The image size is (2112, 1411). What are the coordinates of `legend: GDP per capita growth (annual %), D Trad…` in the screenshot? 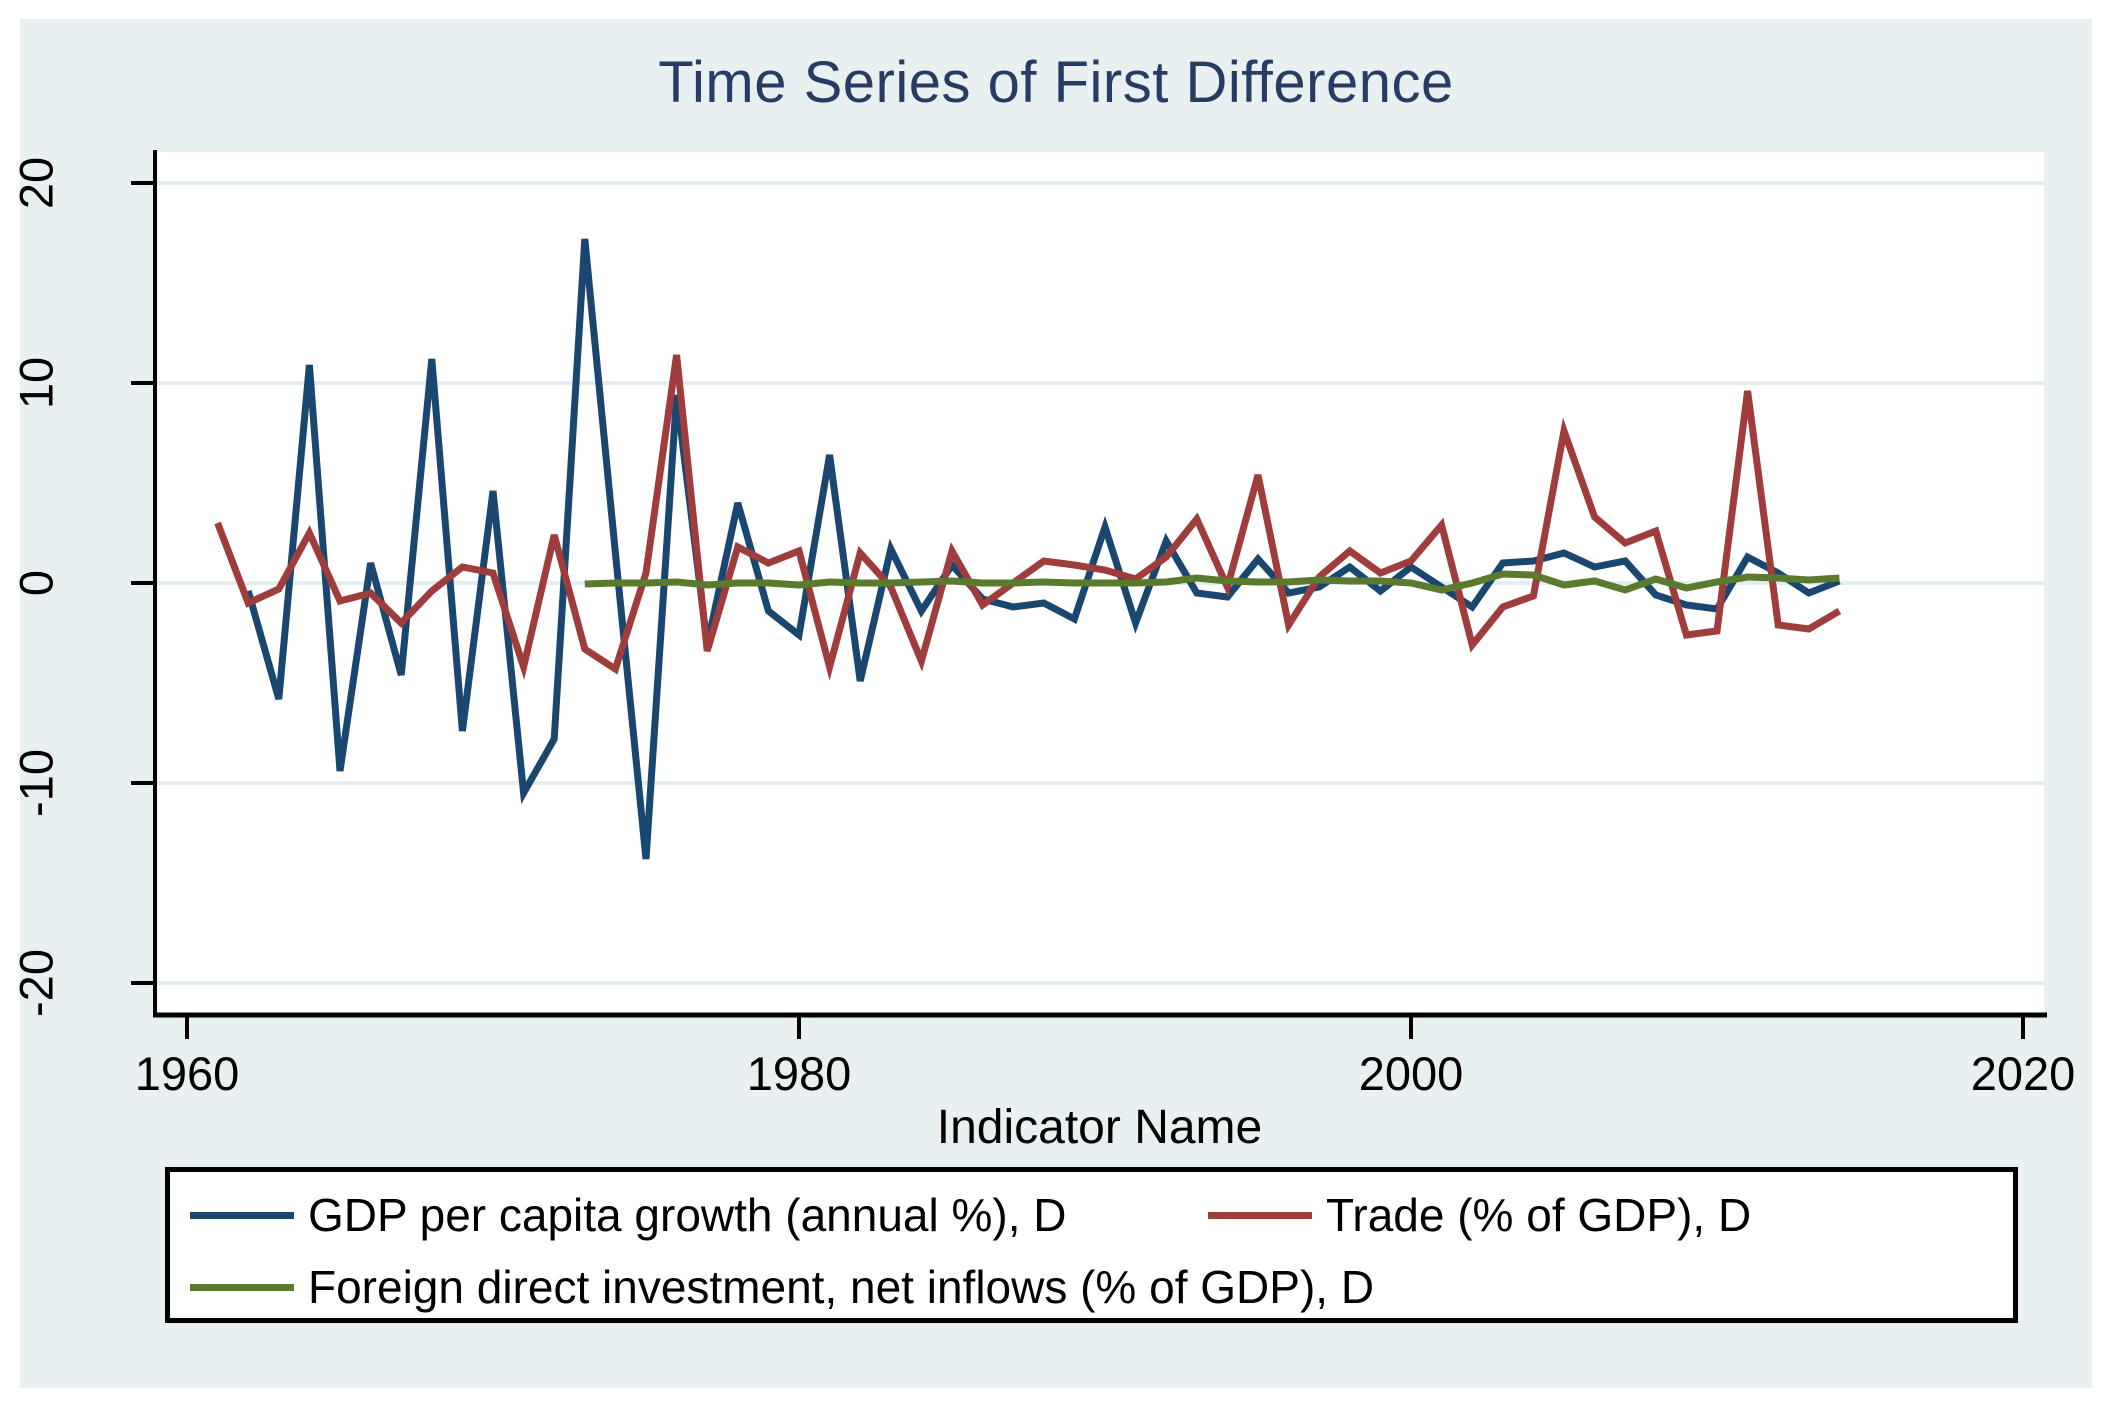 It's located at (1091, 1245).